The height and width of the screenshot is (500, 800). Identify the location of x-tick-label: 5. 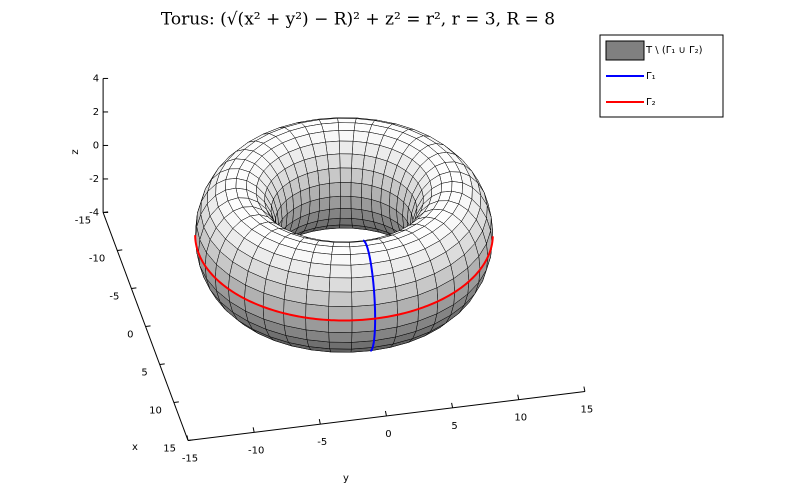
(144, 372).